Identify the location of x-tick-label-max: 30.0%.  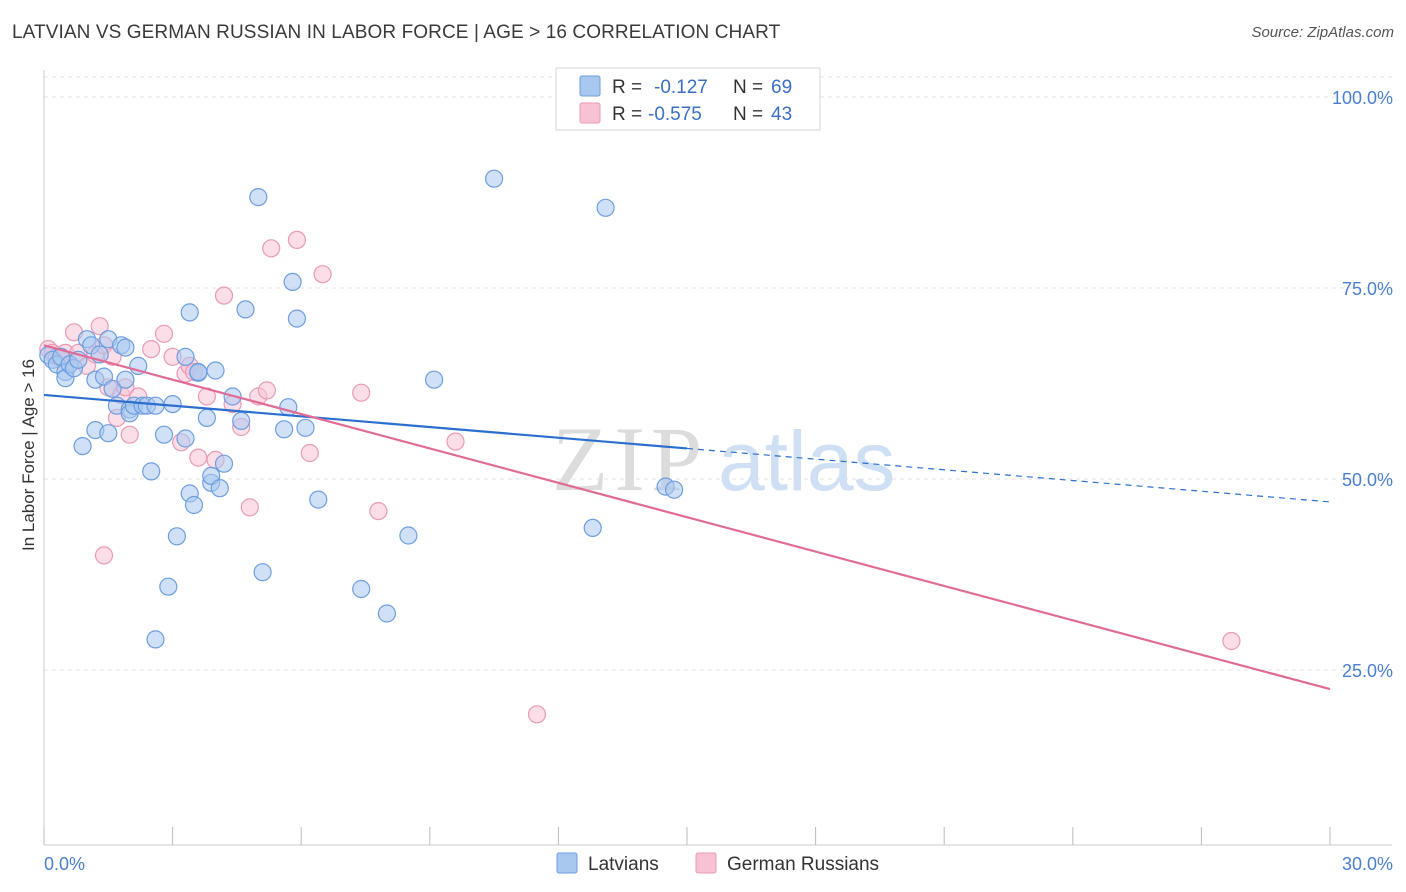
(1367, 864).